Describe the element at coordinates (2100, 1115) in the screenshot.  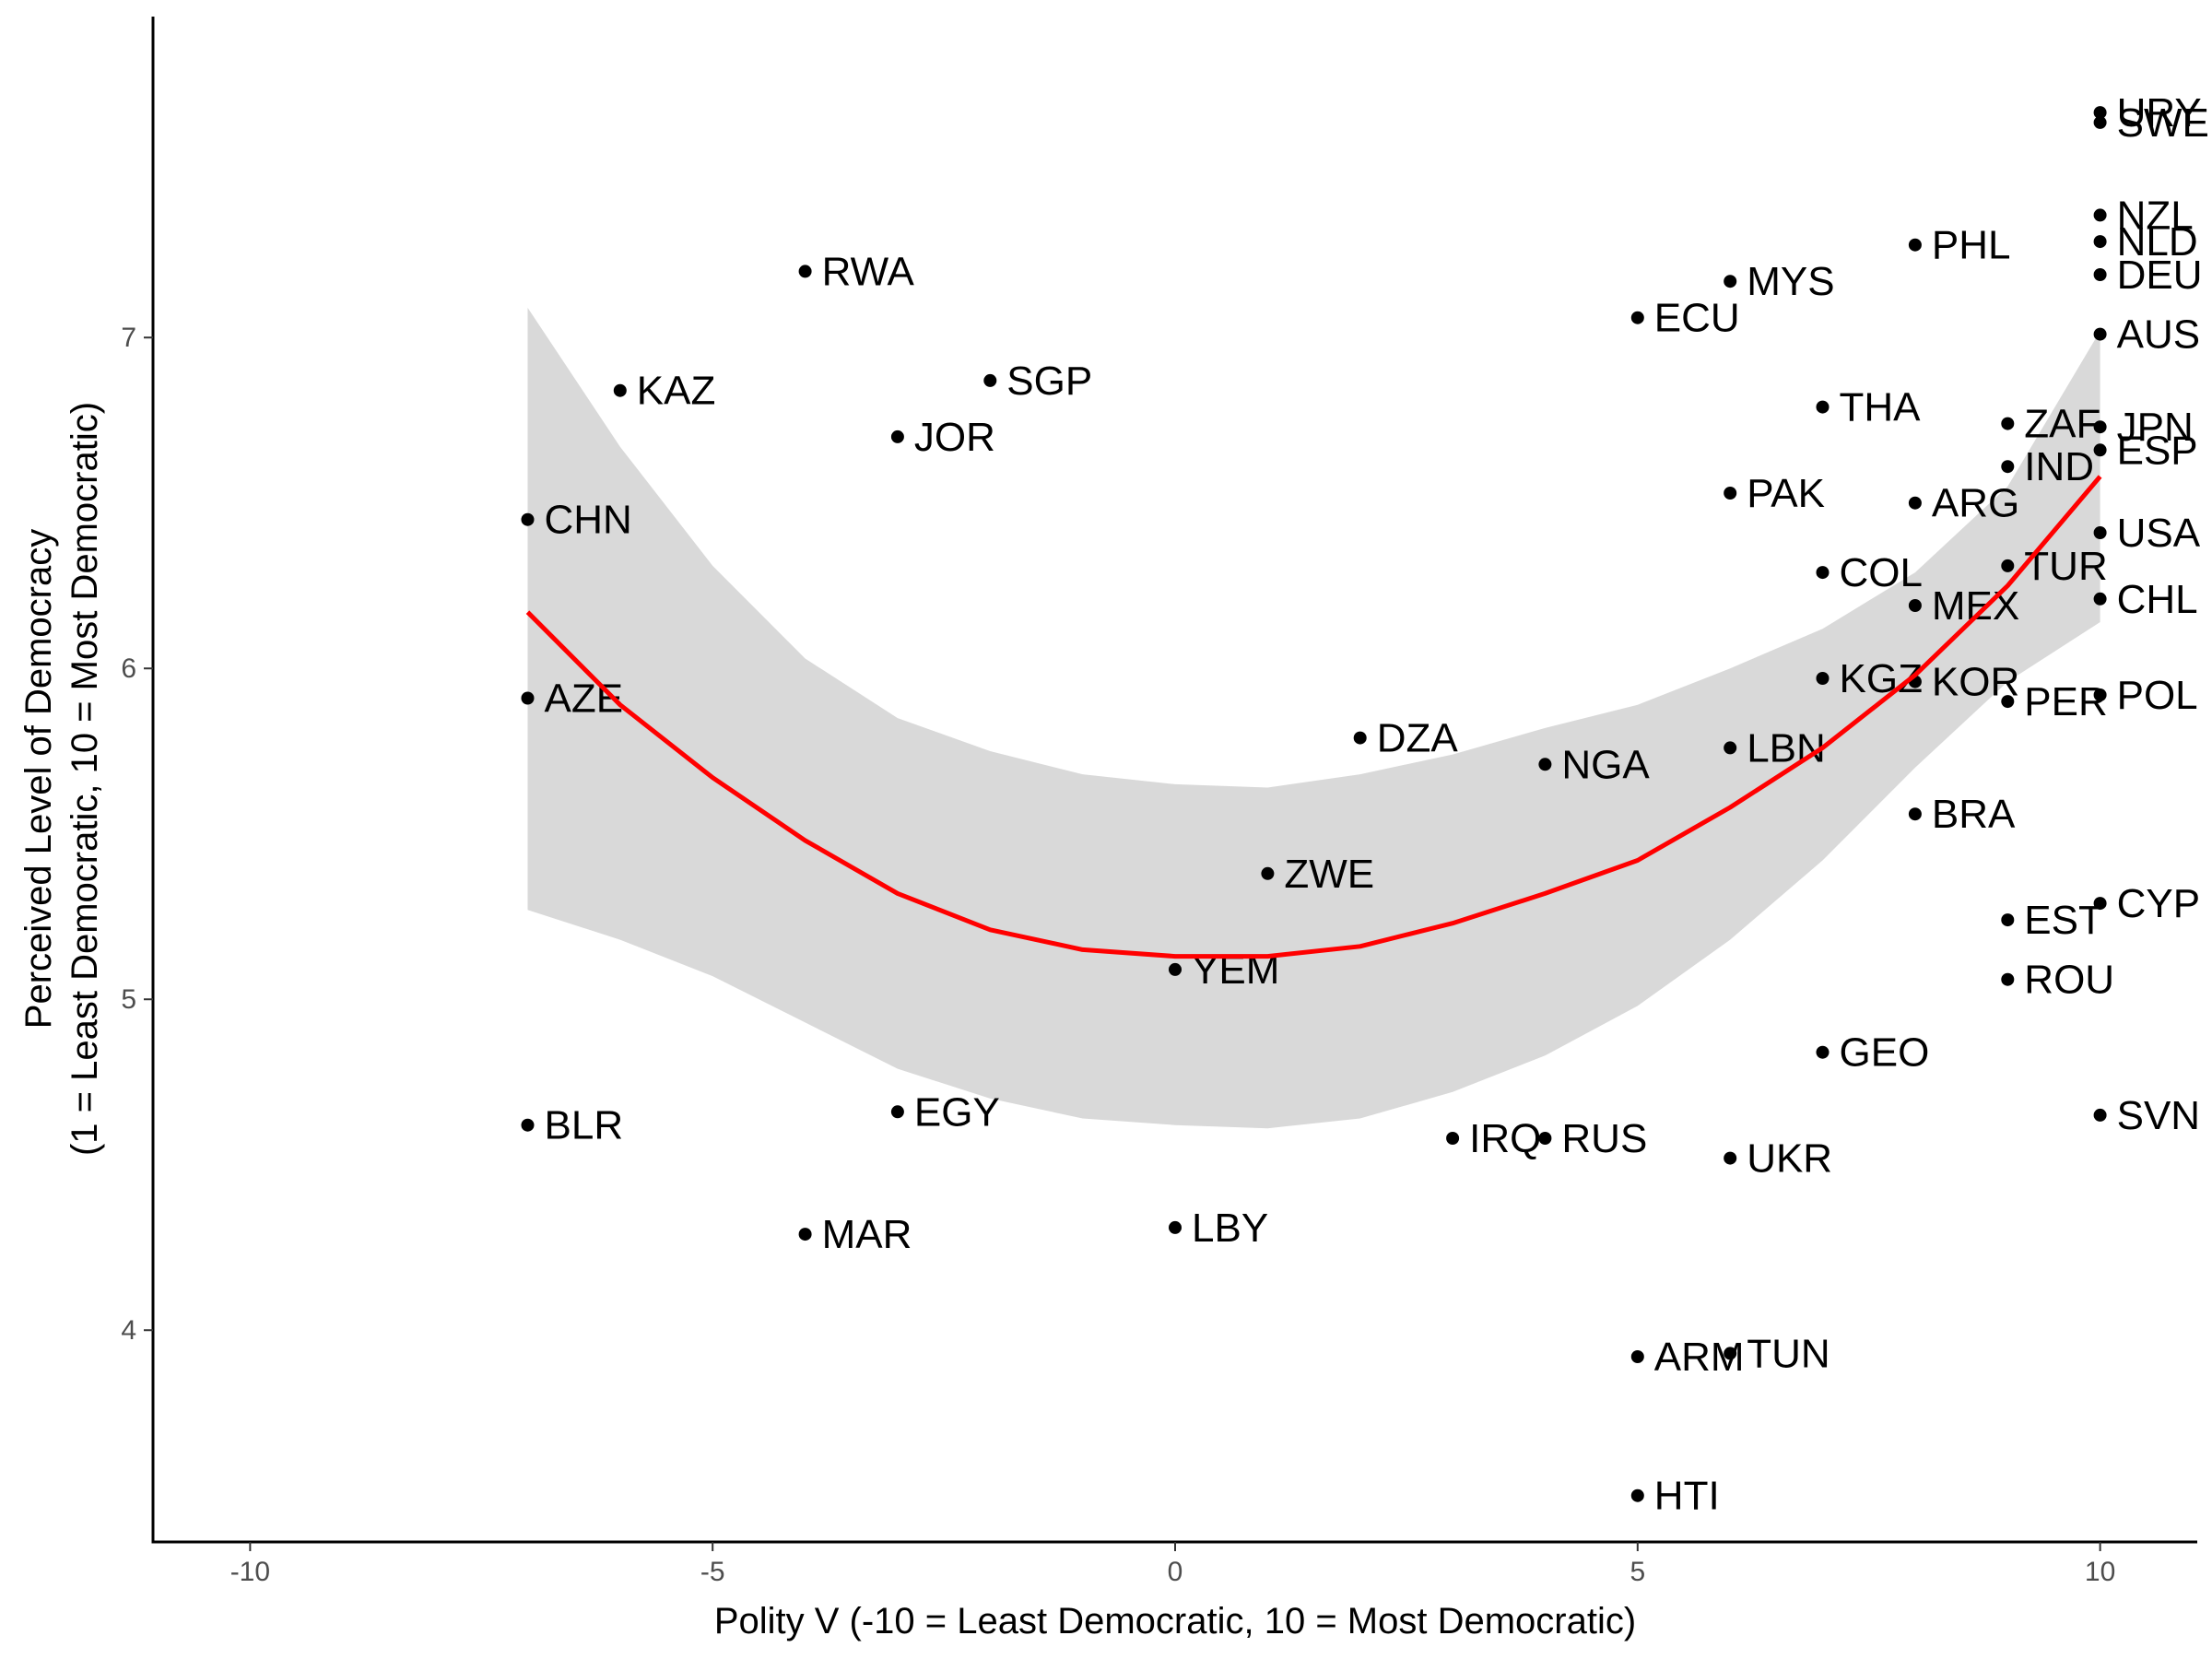
I see `point-svn` at that location.